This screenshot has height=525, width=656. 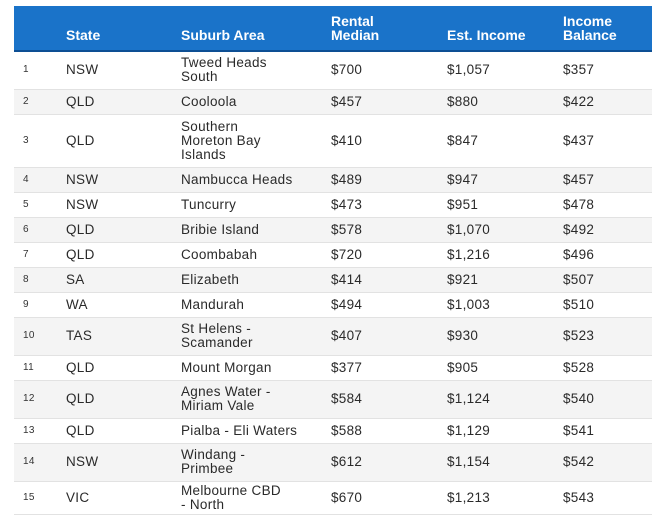 What do you see at coordinates (26, 140) in the screenshot?
I see `row-rank: 3` at bounding box center [26, 140].